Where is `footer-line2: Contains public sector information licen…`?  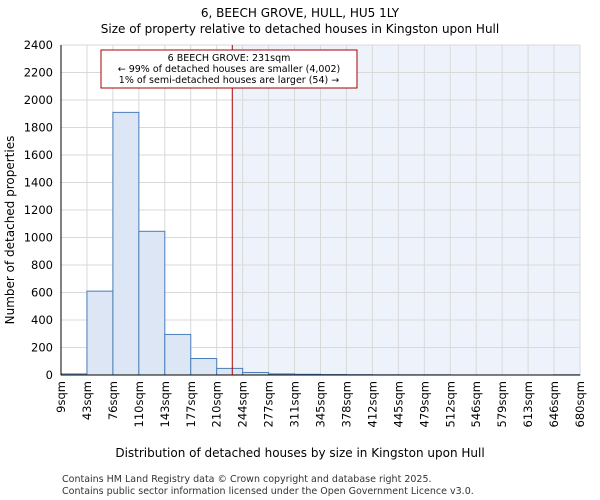 footer-line2: Contains public sector information licen… is located at coordinates (268, 491).